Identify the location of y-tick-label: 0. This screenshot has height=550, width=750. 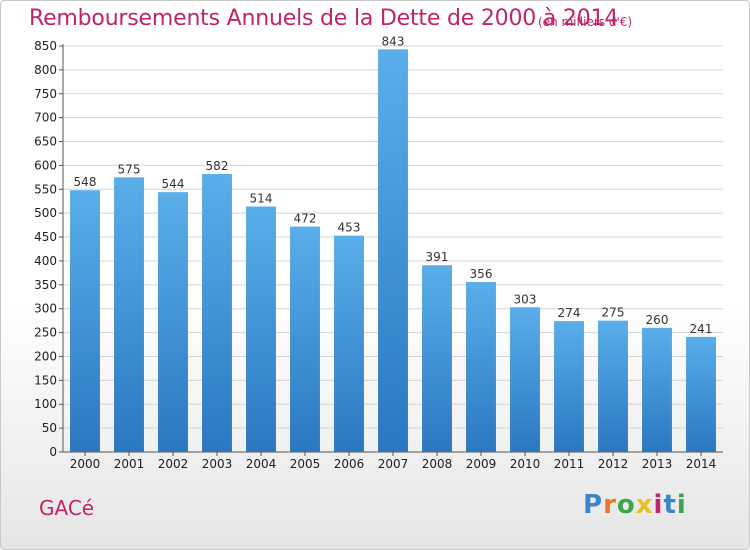
(53, 452).